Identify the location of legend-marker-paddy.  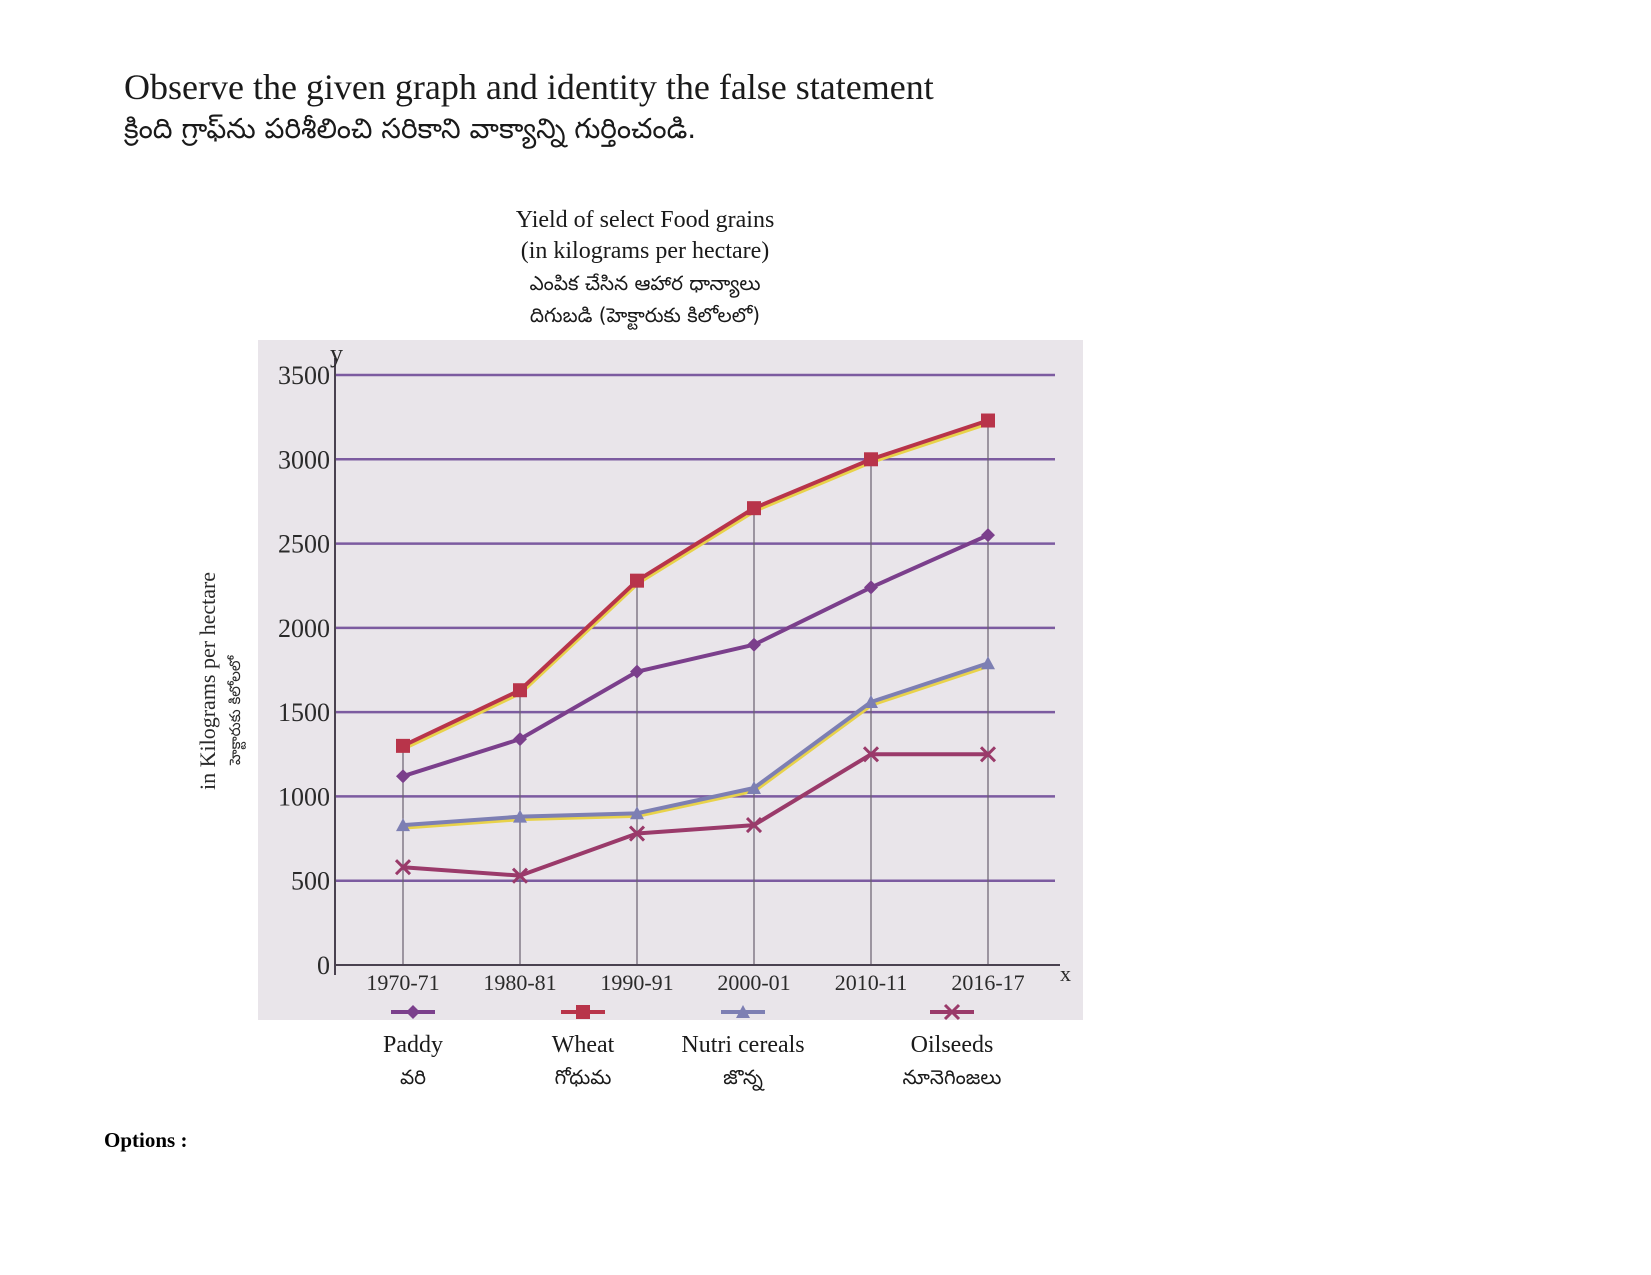
(413, 1012).